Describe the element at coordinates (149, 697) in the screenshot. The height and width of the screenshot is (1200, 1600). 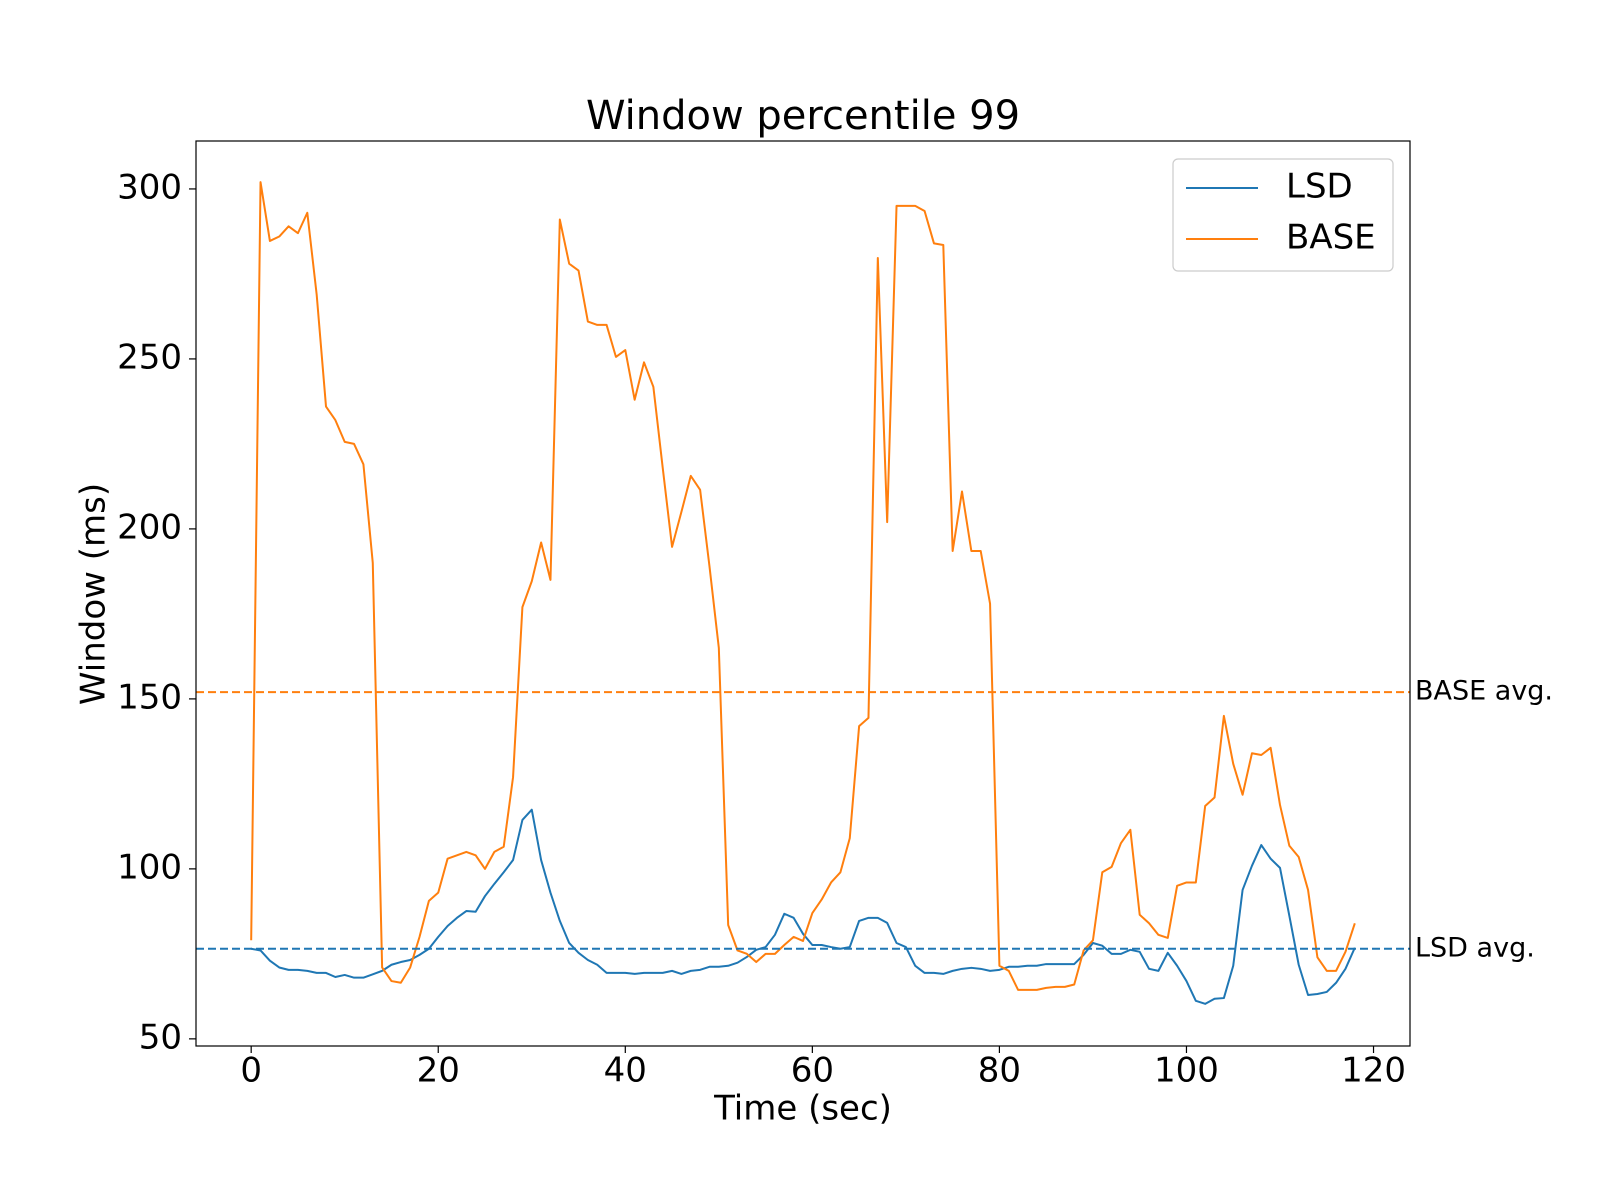
I see `y-tick-label: 150` at that location.